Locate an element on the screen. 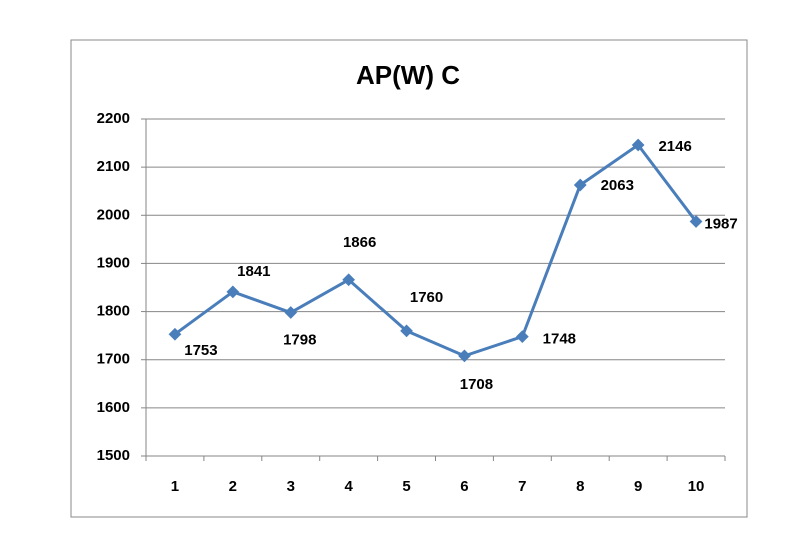 The height and width of the screenshot is (533, 800). x-tick-label: 7 is located at coordinates (522, 486).